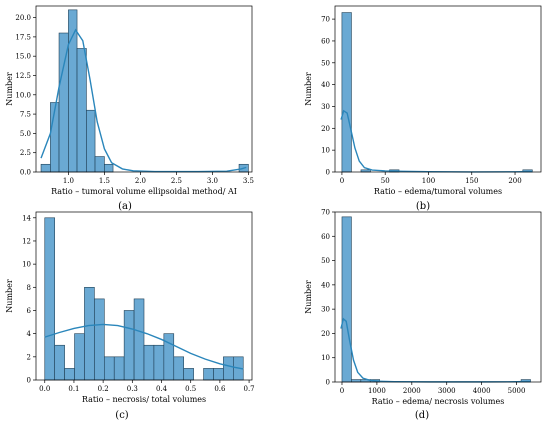  Describe the element at coordinates (25, 115) in the screenshot. I see `y-tick-label: 7.5` at that location.